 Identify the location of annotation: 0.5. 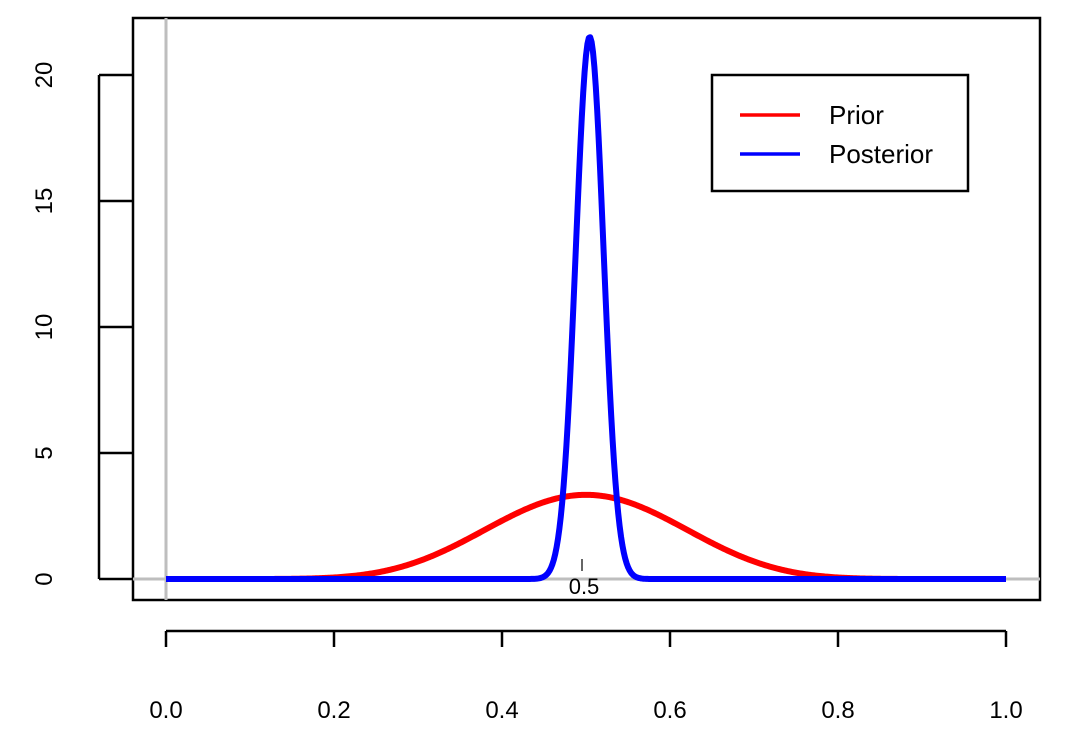
(584, 579).